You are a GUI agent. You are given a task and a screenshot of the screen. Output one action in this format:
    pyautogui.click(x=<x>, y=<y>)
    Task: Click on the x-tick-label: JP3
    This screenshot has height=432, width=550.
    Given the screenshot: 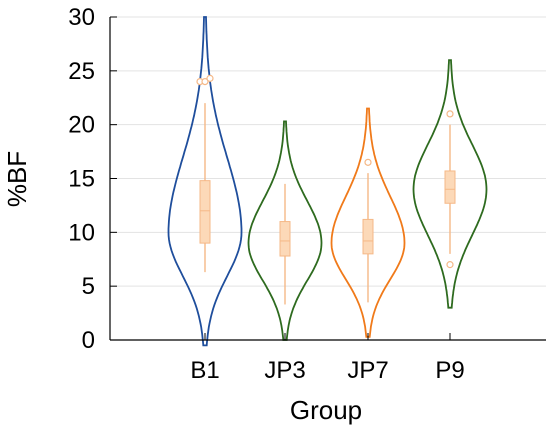 What is the action you would take?
    pyautogui.click(x=284, y=370)
    